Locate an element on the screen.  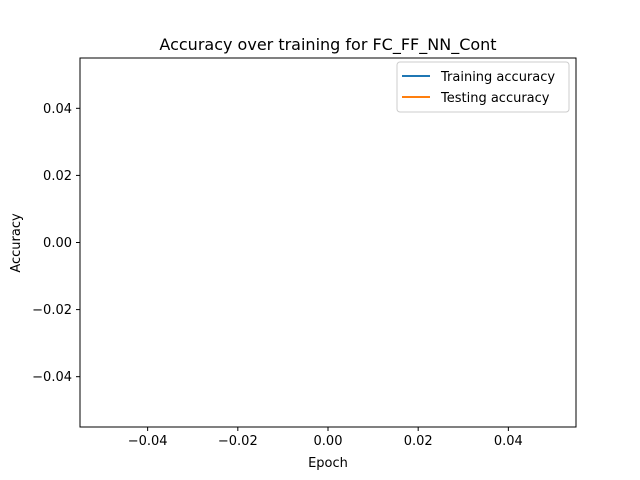
legend-box is located at coordinates (483, 87).